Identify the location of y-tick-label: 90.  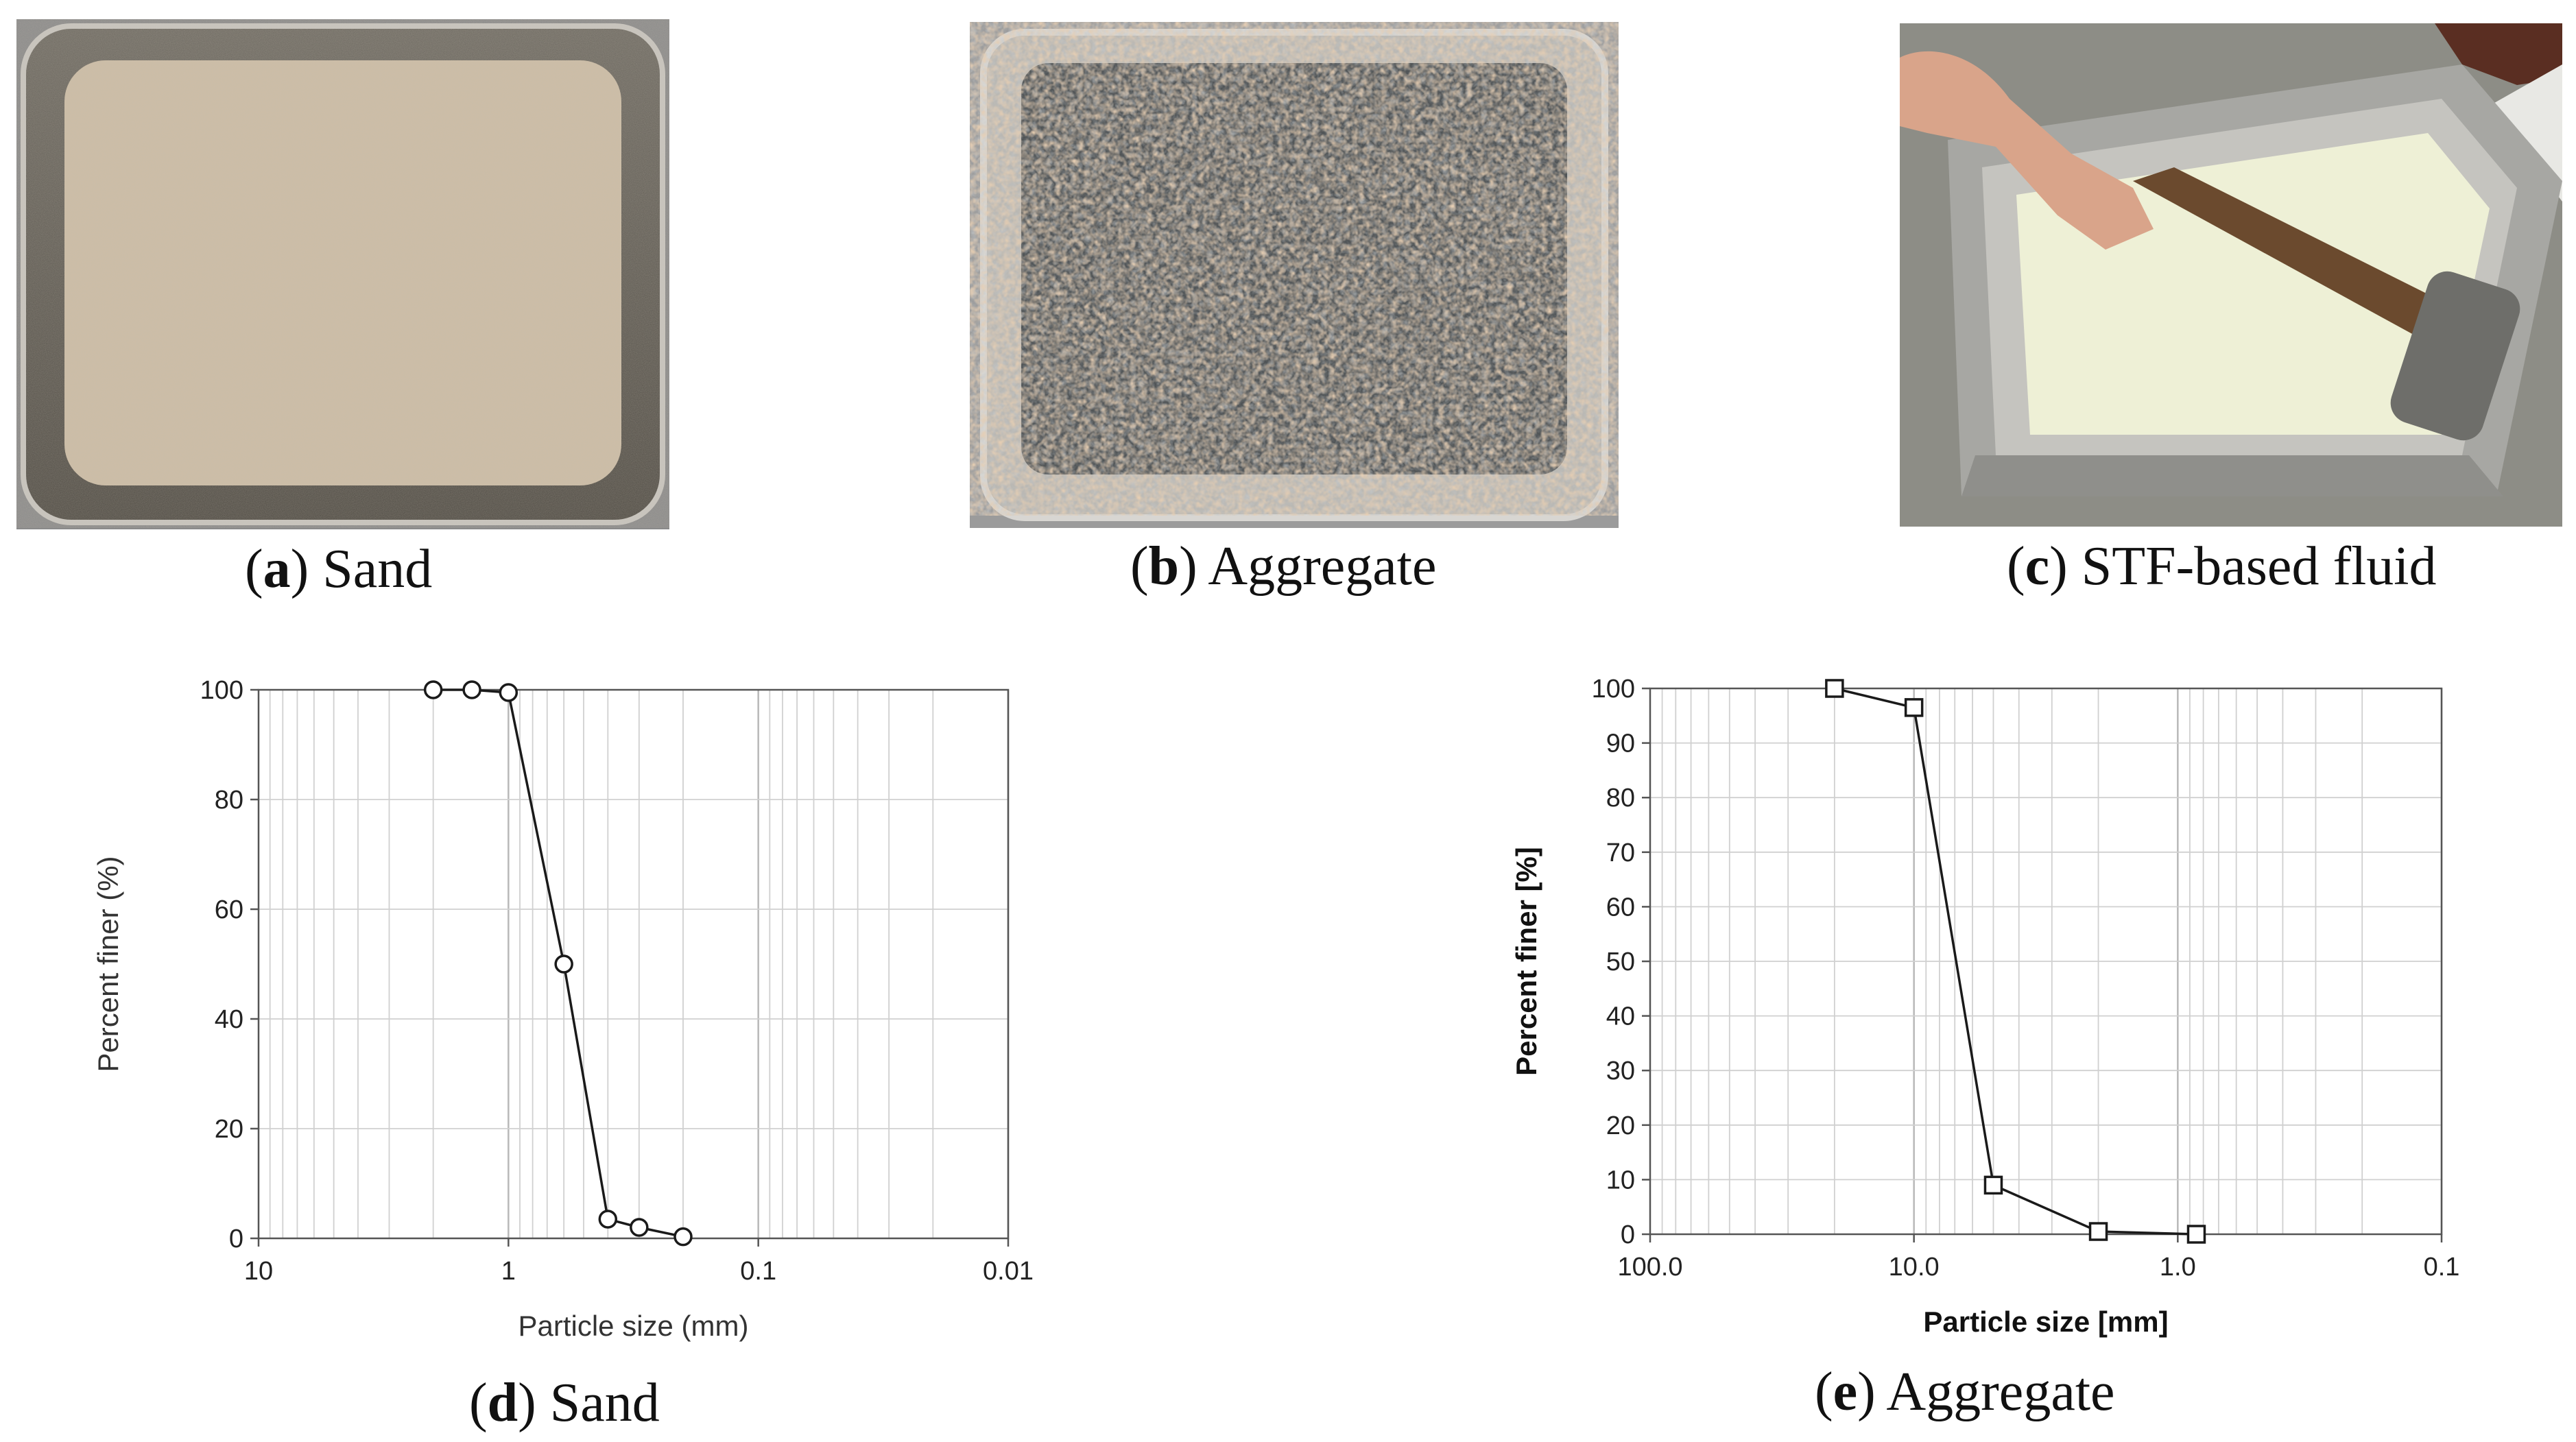
(1620, 744).